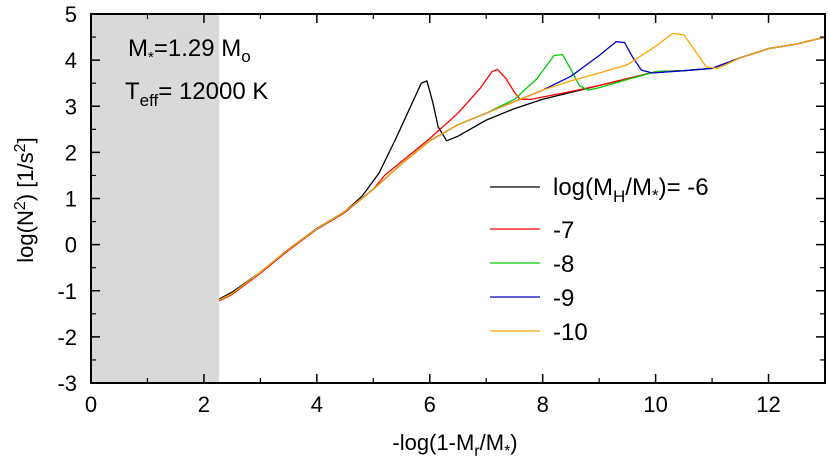  I want to click on x-tick-label: 8, so click(543, 404).